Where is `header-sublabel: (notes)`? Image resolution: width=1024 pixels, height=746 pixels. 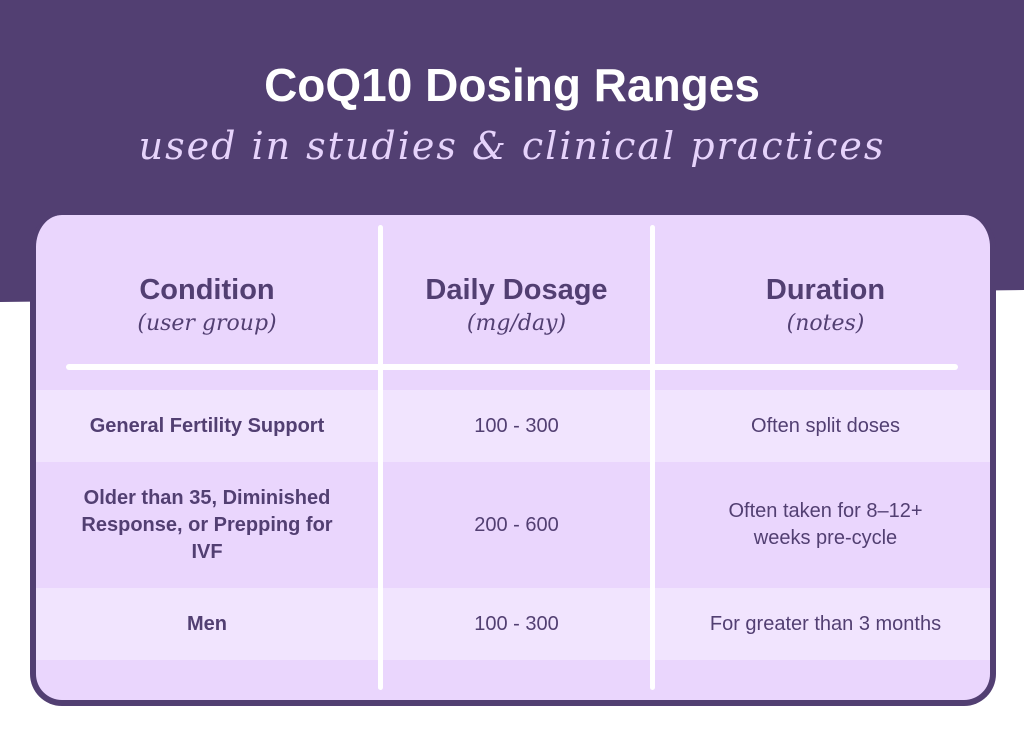
header-sublabel: (notes) is located at coordinates (825, 323).